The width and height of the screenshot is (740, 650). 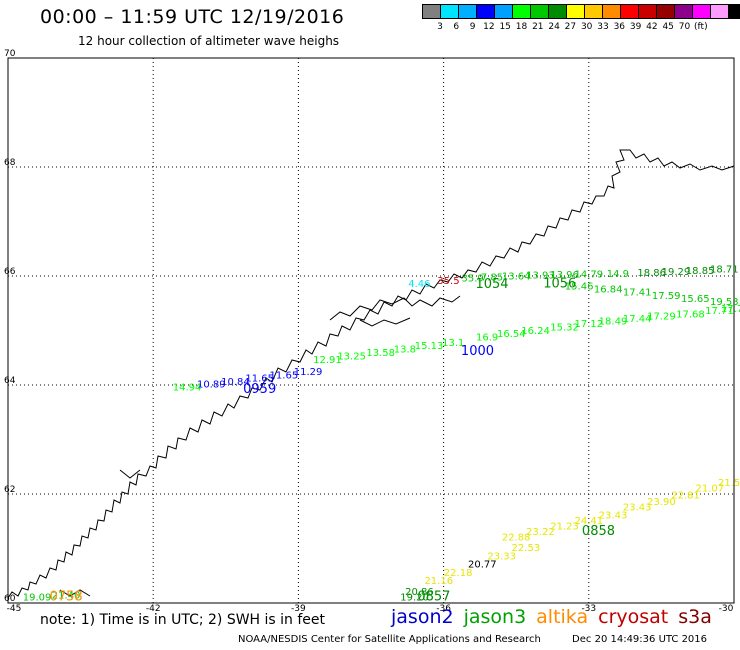 I want to click on pass-time-label: 1000, so click(x=477, y=351).